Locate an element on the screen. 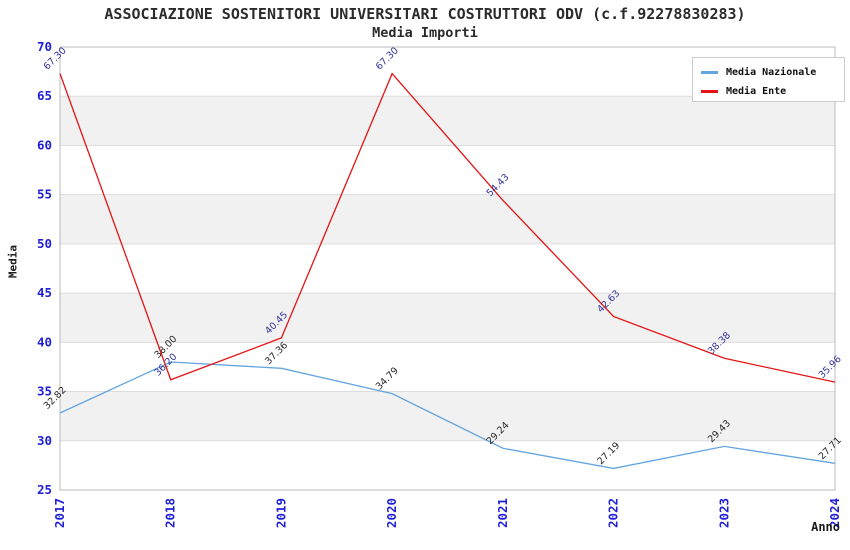 This screenshot has width=850, height=550. chart-subtitle: Media Importi is located at coordinates (425, 33).